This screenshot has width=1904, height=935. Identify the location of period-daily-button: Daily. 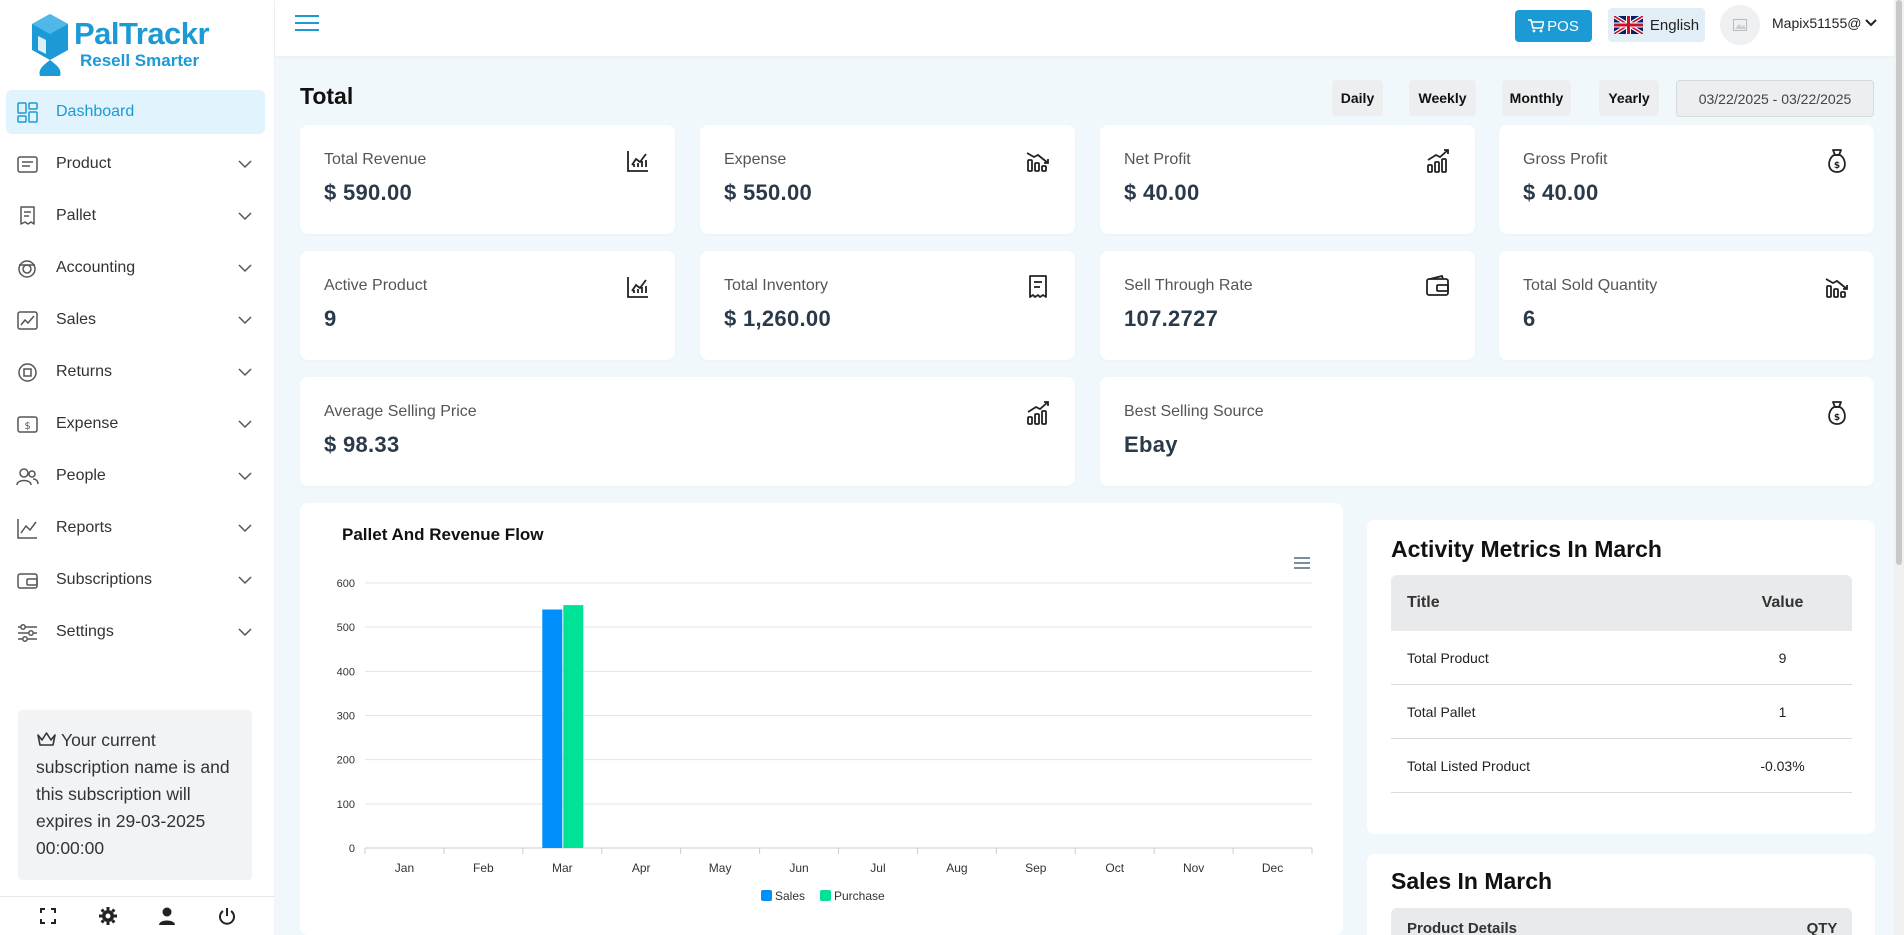
(1357, 98).